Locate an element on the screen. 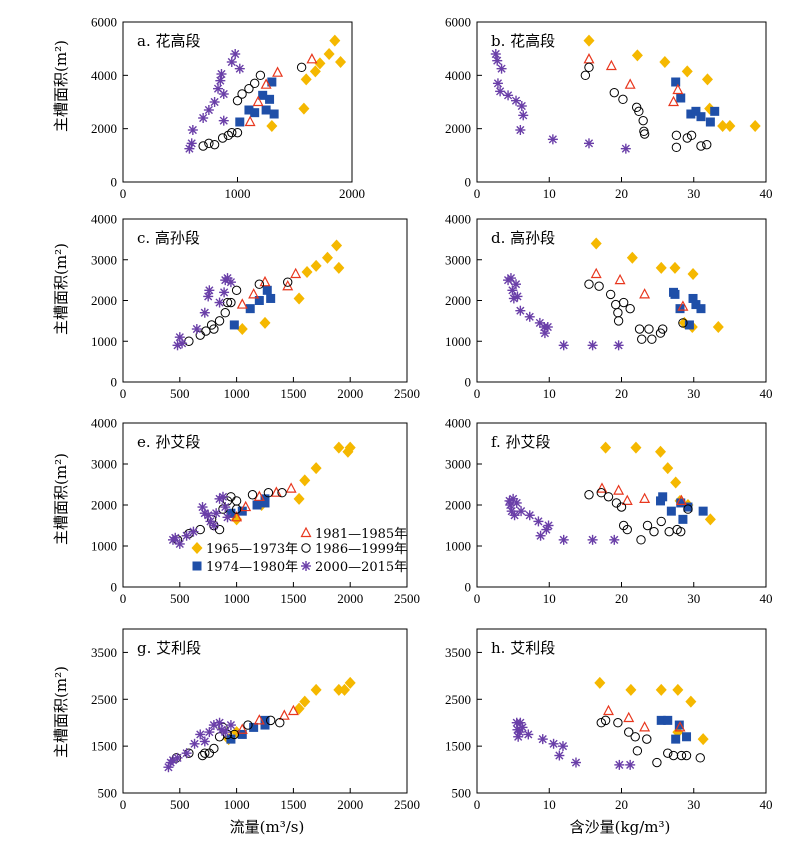  series-p3 is located at coordinates (264, 502).